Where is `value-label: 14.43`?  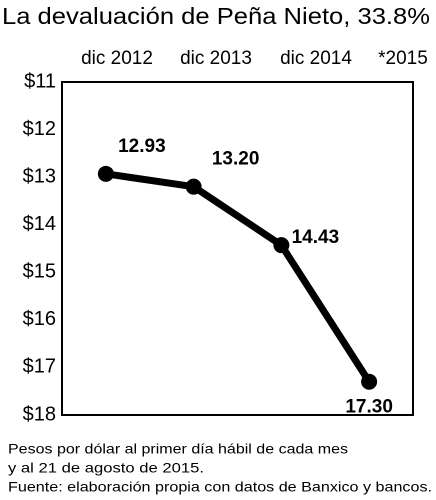 value-label: 14.43 is located at coordinates (316, 237).